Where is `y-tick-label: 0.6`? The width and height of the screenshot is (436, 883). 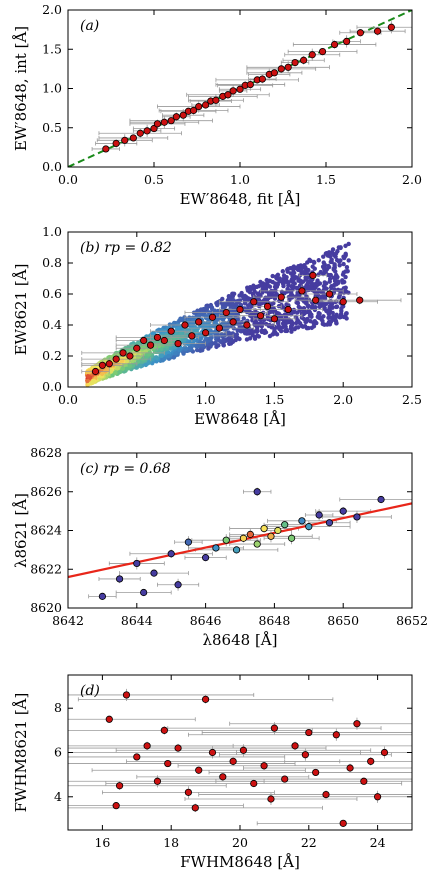 y-tick-label: 0.6 is located at coordinates (52, 293).